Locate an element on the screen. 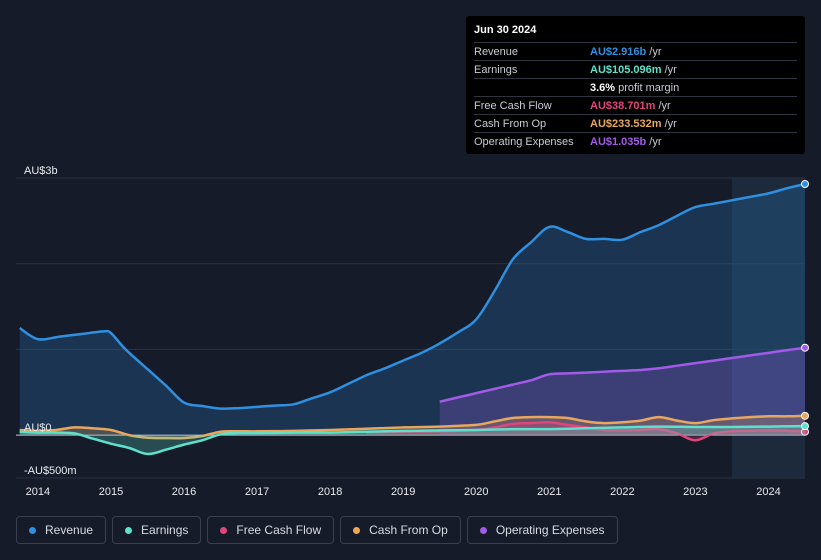 The width and height of the screenshot is (821, 560). x-tick-label: 2019 is located at coordinates (403, 492).